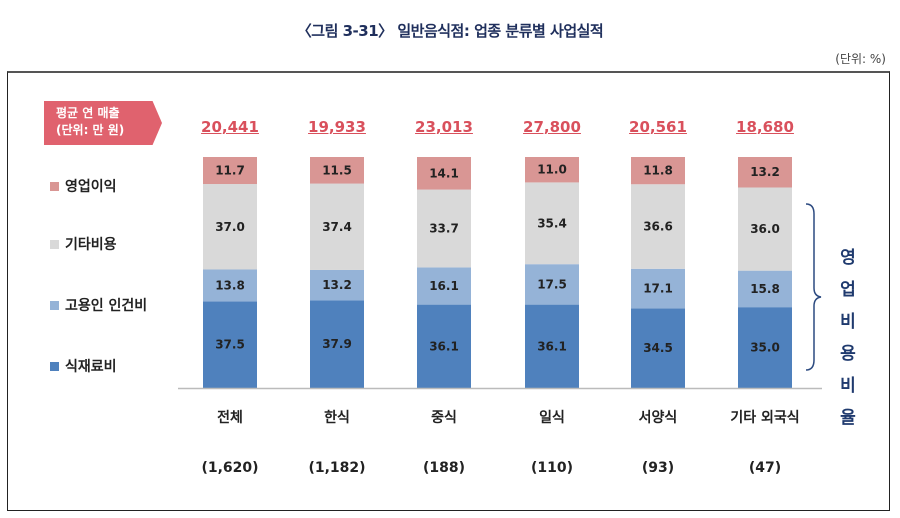 The height and width of the screenshot is (518, 900). Describe the element at coordinates (765, 468) in the screenshot. I see `count-label: (47)` at that location.